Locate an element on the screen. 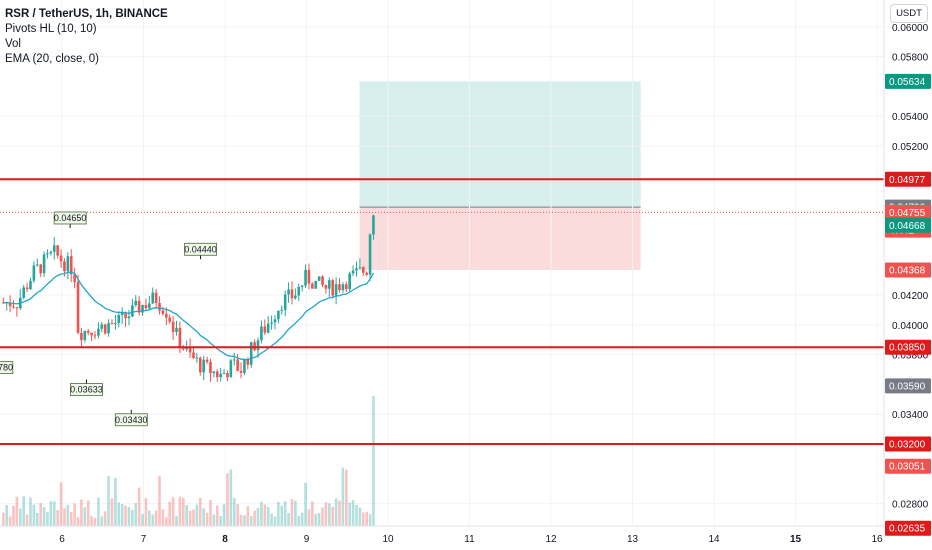 This screenshot has height=550, width=932. pivot-label: 0.03633 is located at coordinates (86, 390).